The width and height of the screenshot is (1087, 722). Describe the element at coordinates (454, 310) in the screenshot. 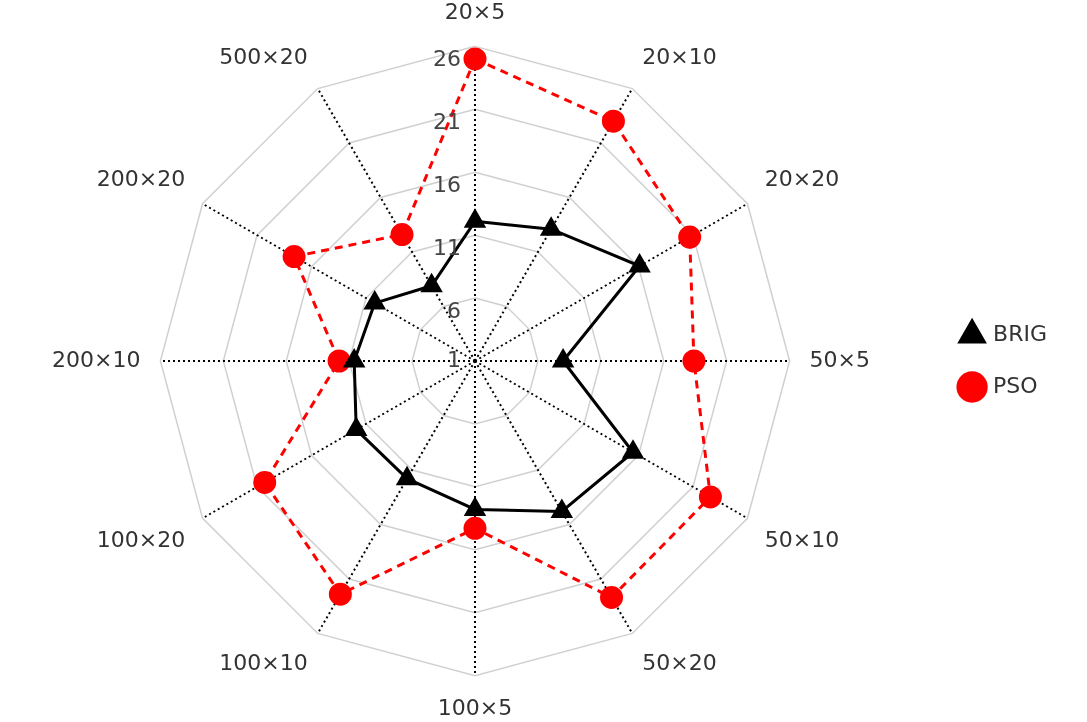

I see `y-tick-label: 6` at that location.